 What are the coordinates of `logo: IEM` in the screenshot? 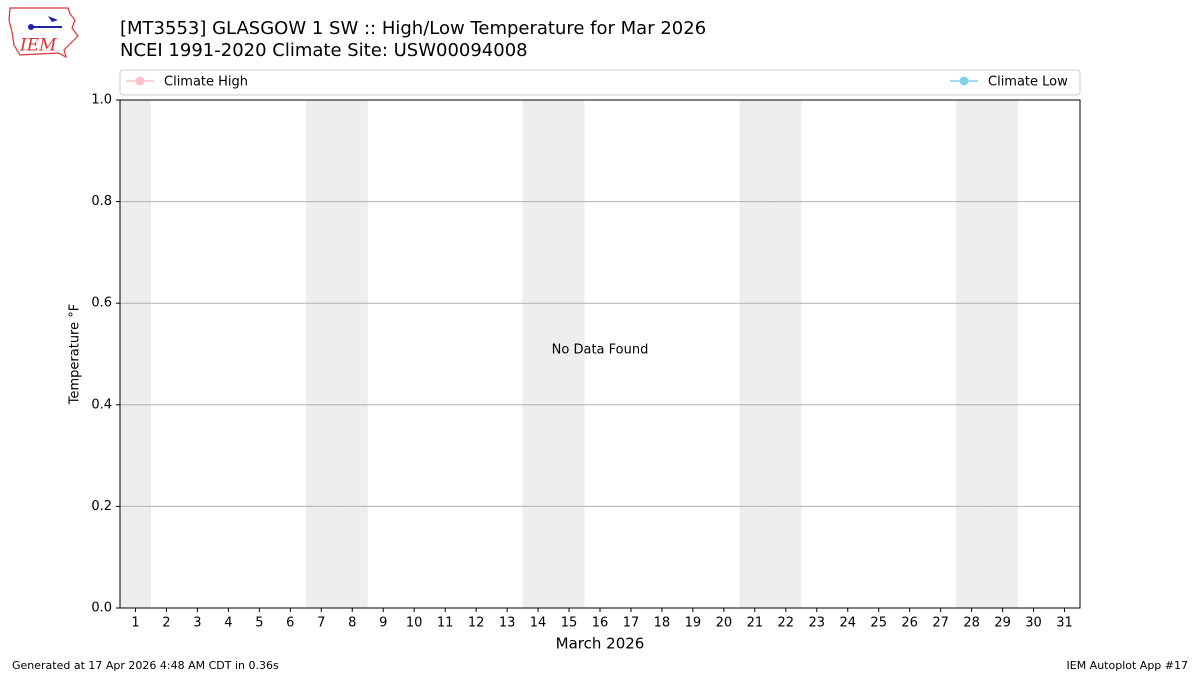 It's located at (43, 33).